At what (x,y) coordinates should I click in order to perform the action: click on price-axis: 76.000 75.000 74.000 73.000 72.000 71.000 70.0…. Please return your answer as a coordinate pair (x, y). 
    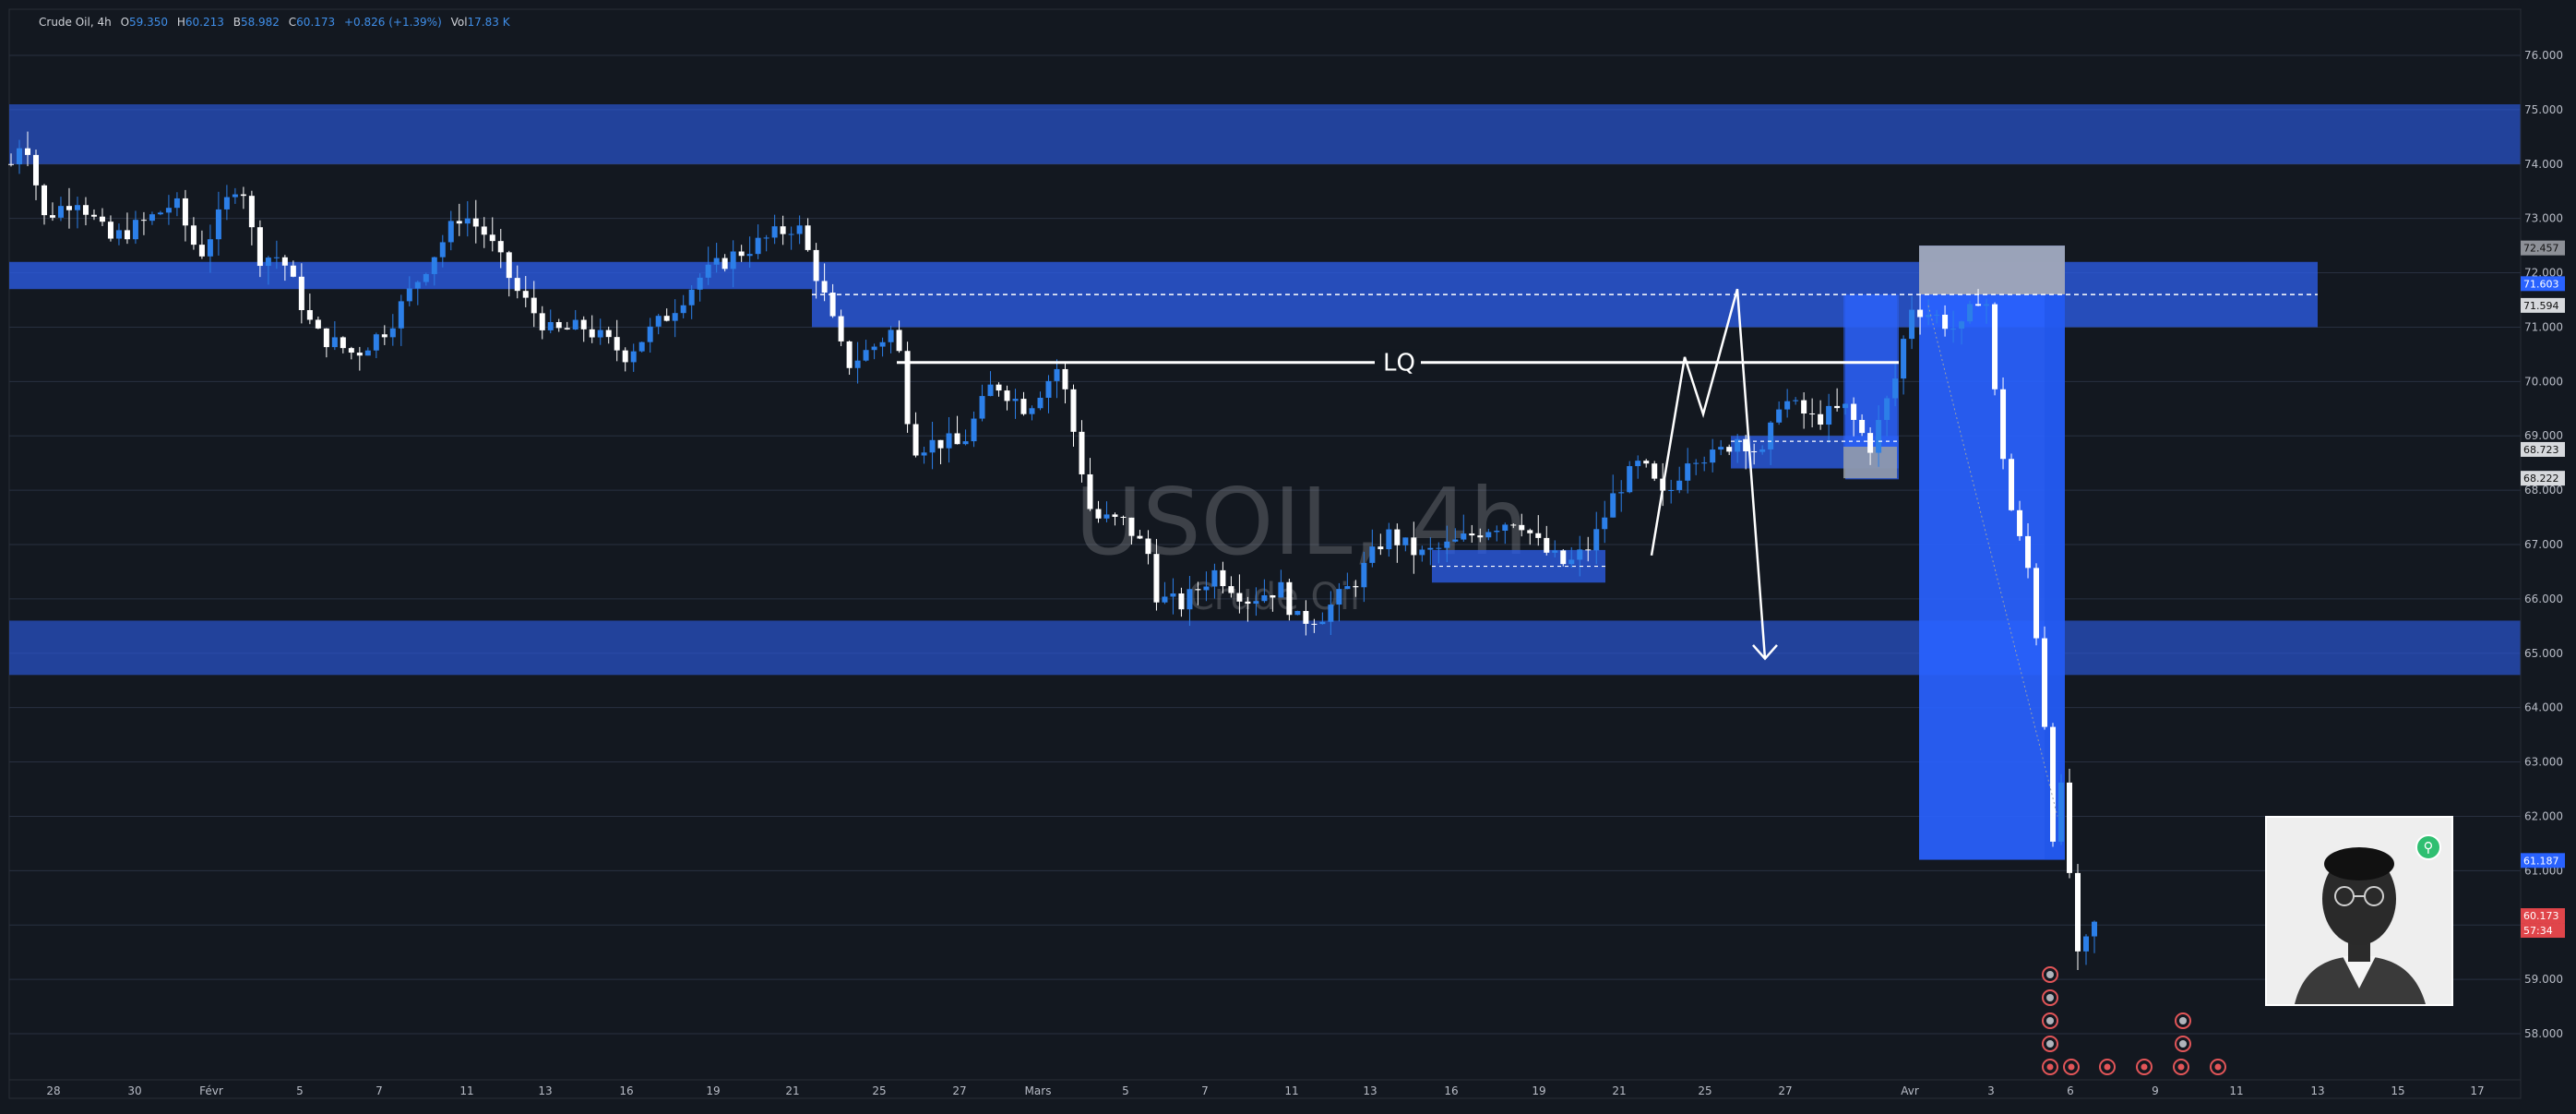
    Looking at the image, I should click on (2542, 554).